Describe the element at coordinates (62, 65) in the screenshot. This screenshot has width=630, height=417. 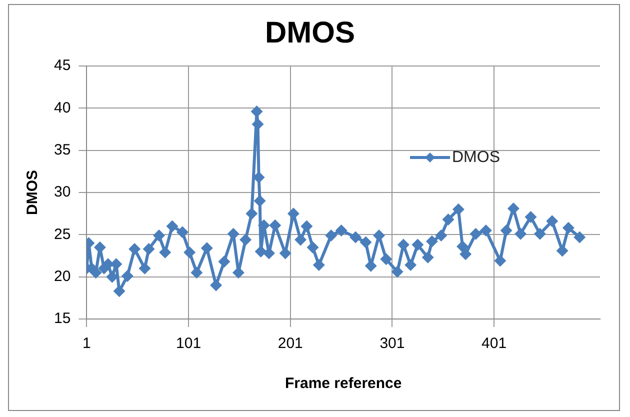
I see `y-tick-label: 45` at that location.